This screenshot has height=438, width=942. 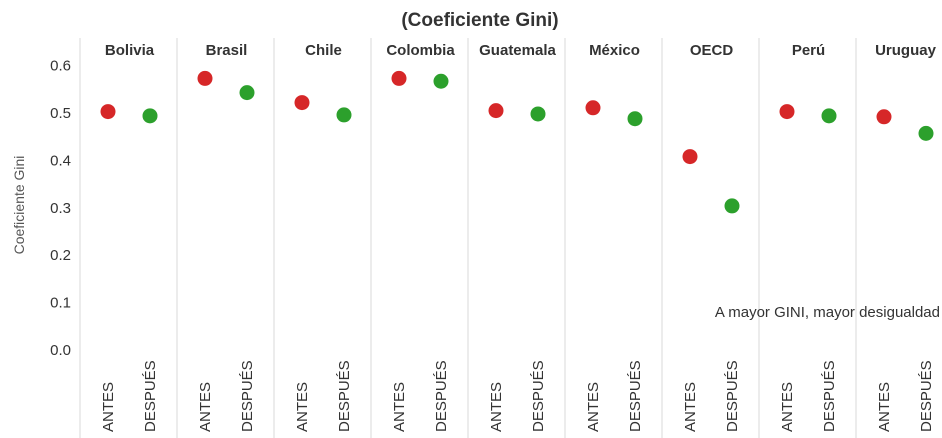 What do you see at coordinates (420, 50) in the screenshot?
I see `panel-label: Colombia` at bounding box center [420, 50].